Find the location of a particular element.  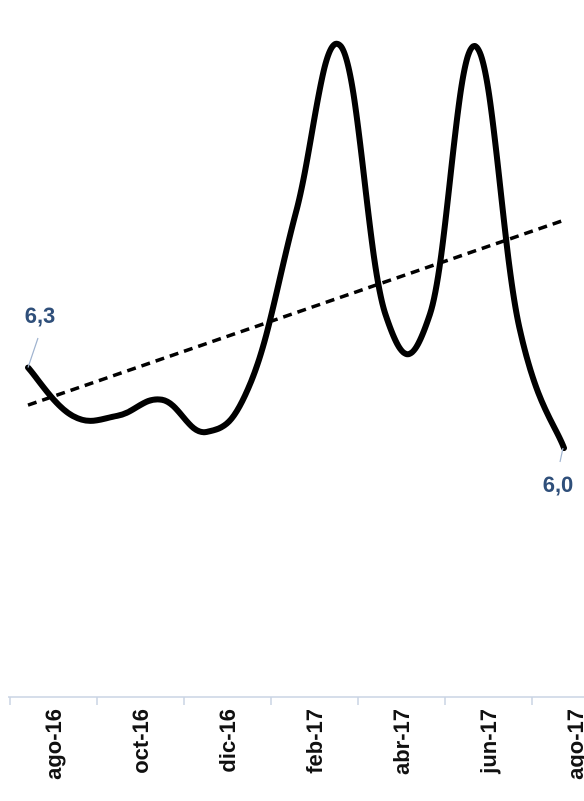

x-axis is located at coordinates (296, 700).